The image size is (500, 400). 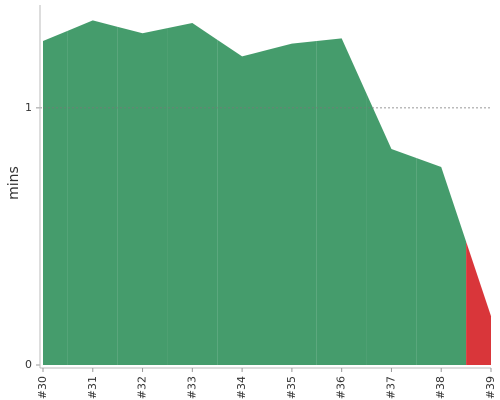 What do you see at coordinates (390, 387) in the screenshot?
I see `x-tick-label: #37` at bounding box center [390, 387].